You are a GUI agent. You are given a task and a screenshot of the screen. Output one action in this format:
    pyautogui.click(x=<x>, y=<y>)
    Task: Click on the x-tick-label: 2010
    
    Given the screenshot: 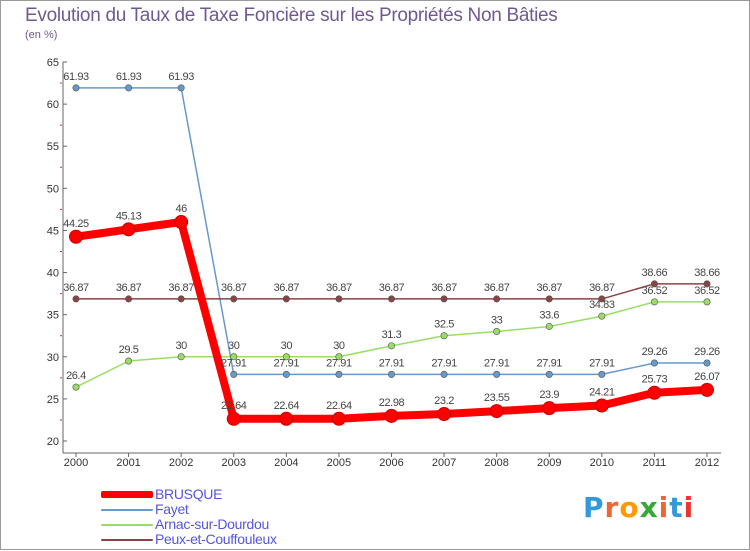 What is the action you would take?
    pyautogui.click(x=602, y=463)
    